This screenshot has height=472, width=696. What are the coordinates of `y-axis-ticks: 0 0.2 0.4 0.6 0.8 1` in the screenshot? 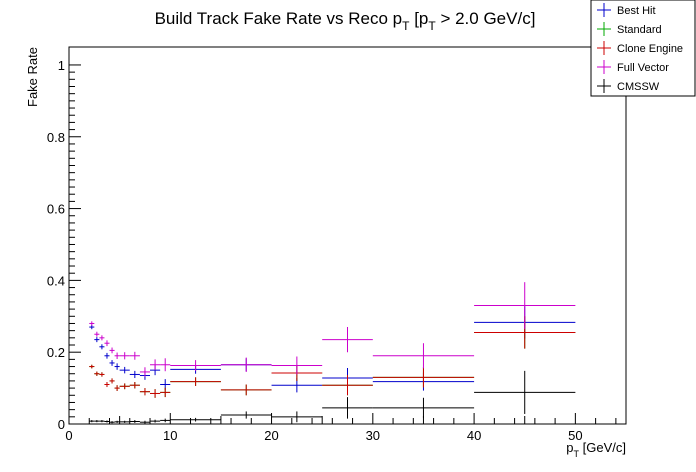 It's located at (64, 245).